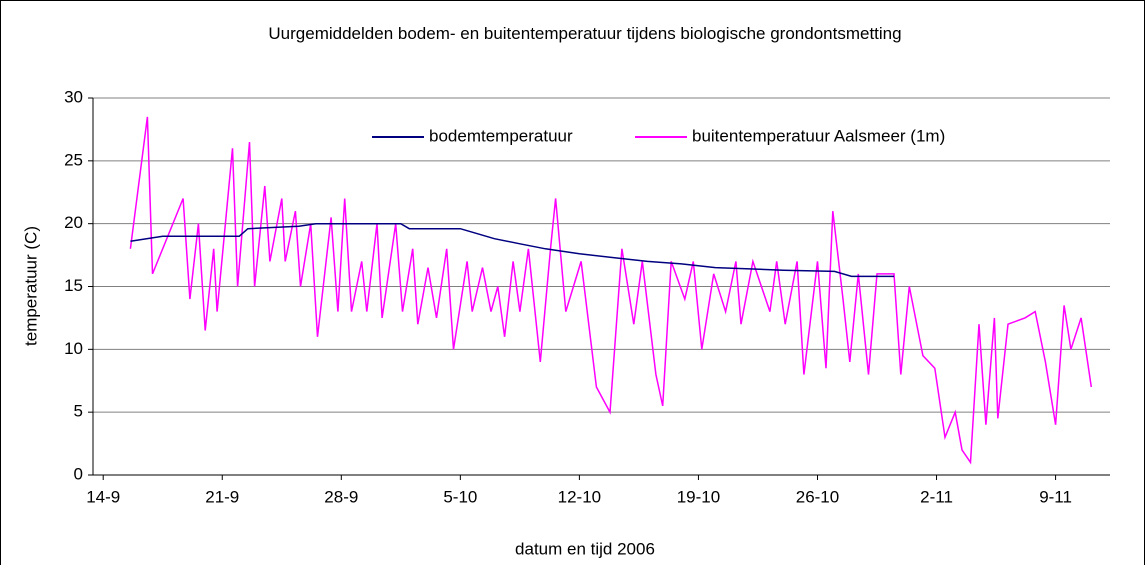 This screenshot has width=1145, height=565. I want to click on x-tick-label: 19-10, so click(698, 496).